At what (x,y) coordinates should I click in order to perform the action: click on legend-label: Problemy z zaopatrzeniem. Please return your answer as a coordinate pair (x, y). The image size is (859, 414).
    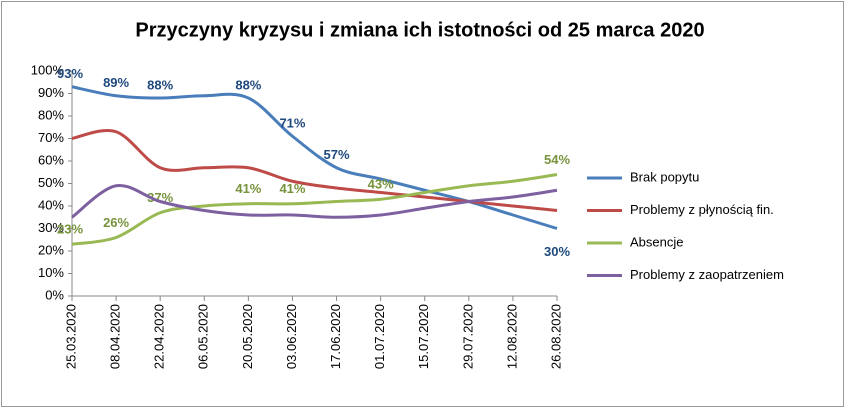
    Looking at the image, I should click on (707, 274).